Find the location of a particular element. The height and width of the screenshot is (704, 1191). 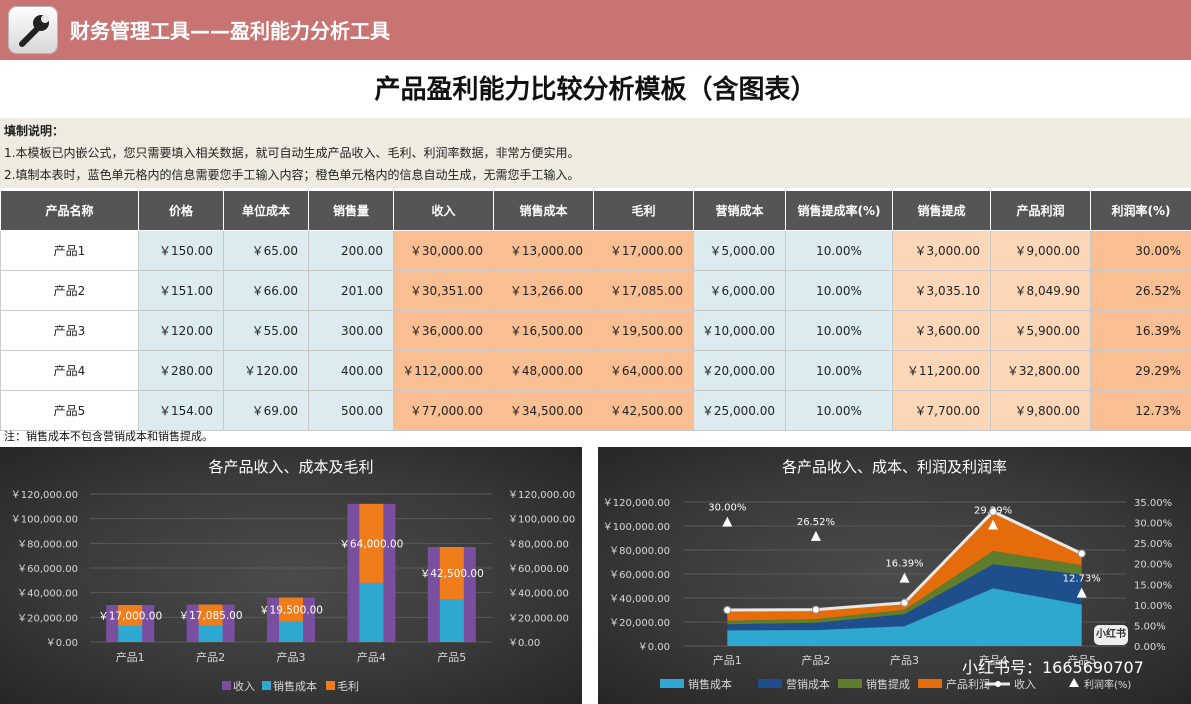

column-header: 销售成本 is located at coordinates (543, 210).